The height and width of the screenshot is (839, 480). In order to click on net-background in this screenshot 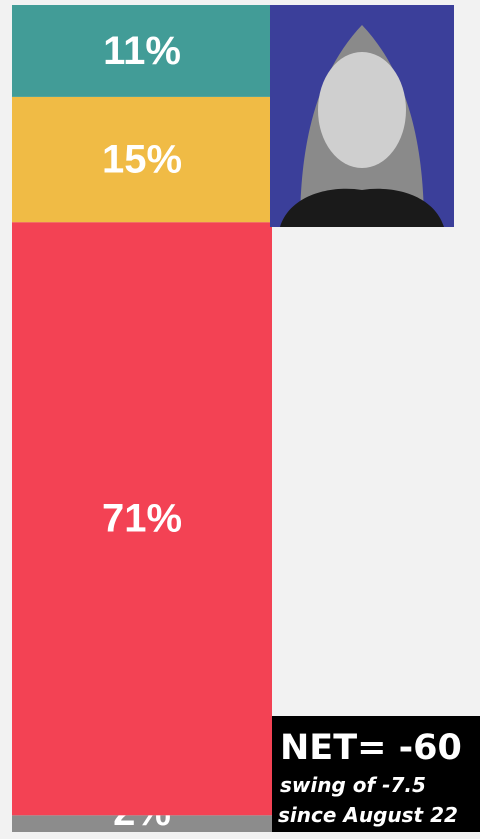, I will do `click(376, 774)`.